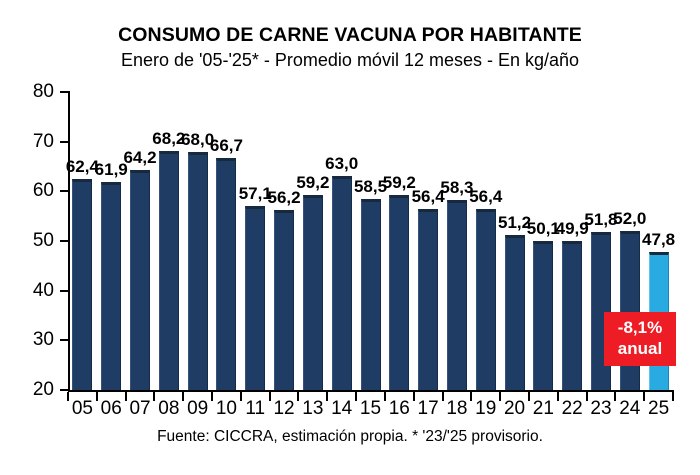 This screenshot has height=475, width=700. What do you see at coordinates (515, 223) in the screenshot?
I see `bar-value-label-20: 51,2` at bounding box center [515, 223].